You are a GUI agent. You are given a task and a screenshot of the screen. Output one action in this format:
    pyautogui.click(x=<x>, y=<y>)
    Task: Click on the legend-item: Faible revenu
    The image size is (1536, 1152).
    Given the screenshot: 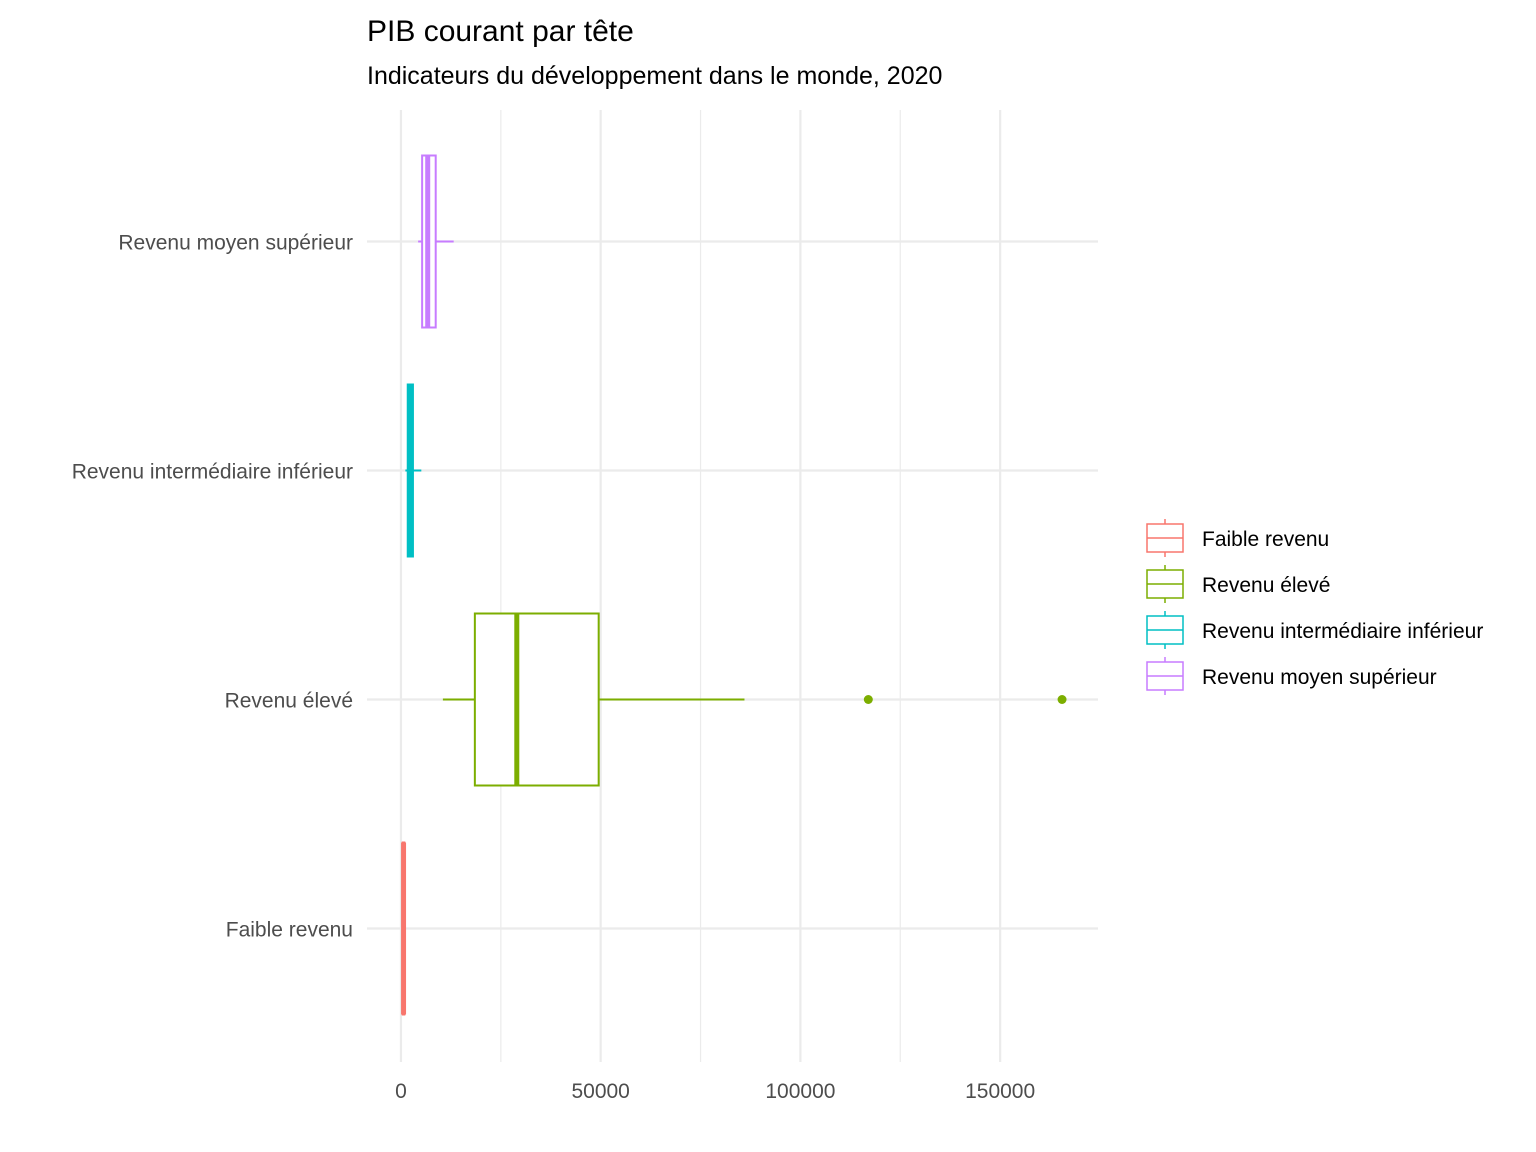 What is the action you would take?
    pyautogui.click(x=1237, y=538)
    